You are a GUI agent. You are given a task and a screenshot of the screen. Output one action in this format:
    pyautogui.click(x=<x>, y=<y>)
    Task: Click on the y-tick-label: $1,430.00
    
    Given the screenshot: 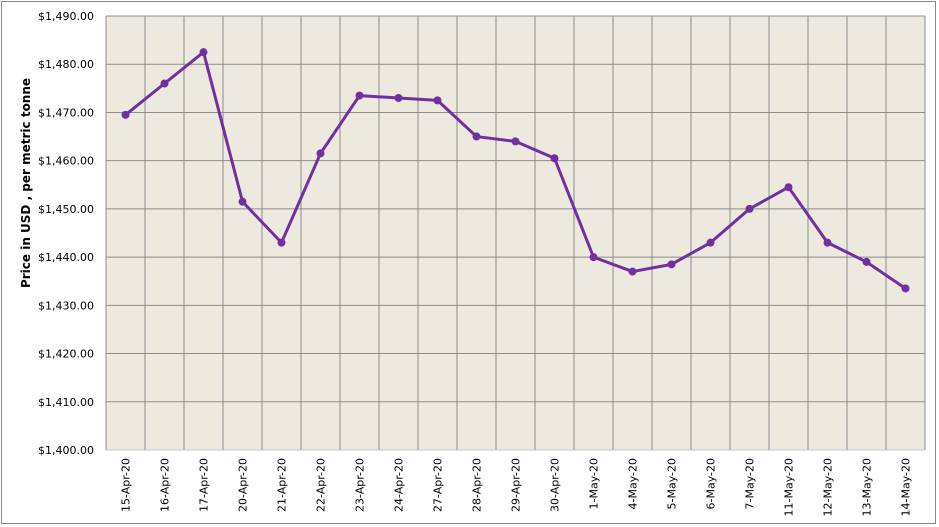 What is the action you would take?
    pyautogui.click(x=66, y=305)
    